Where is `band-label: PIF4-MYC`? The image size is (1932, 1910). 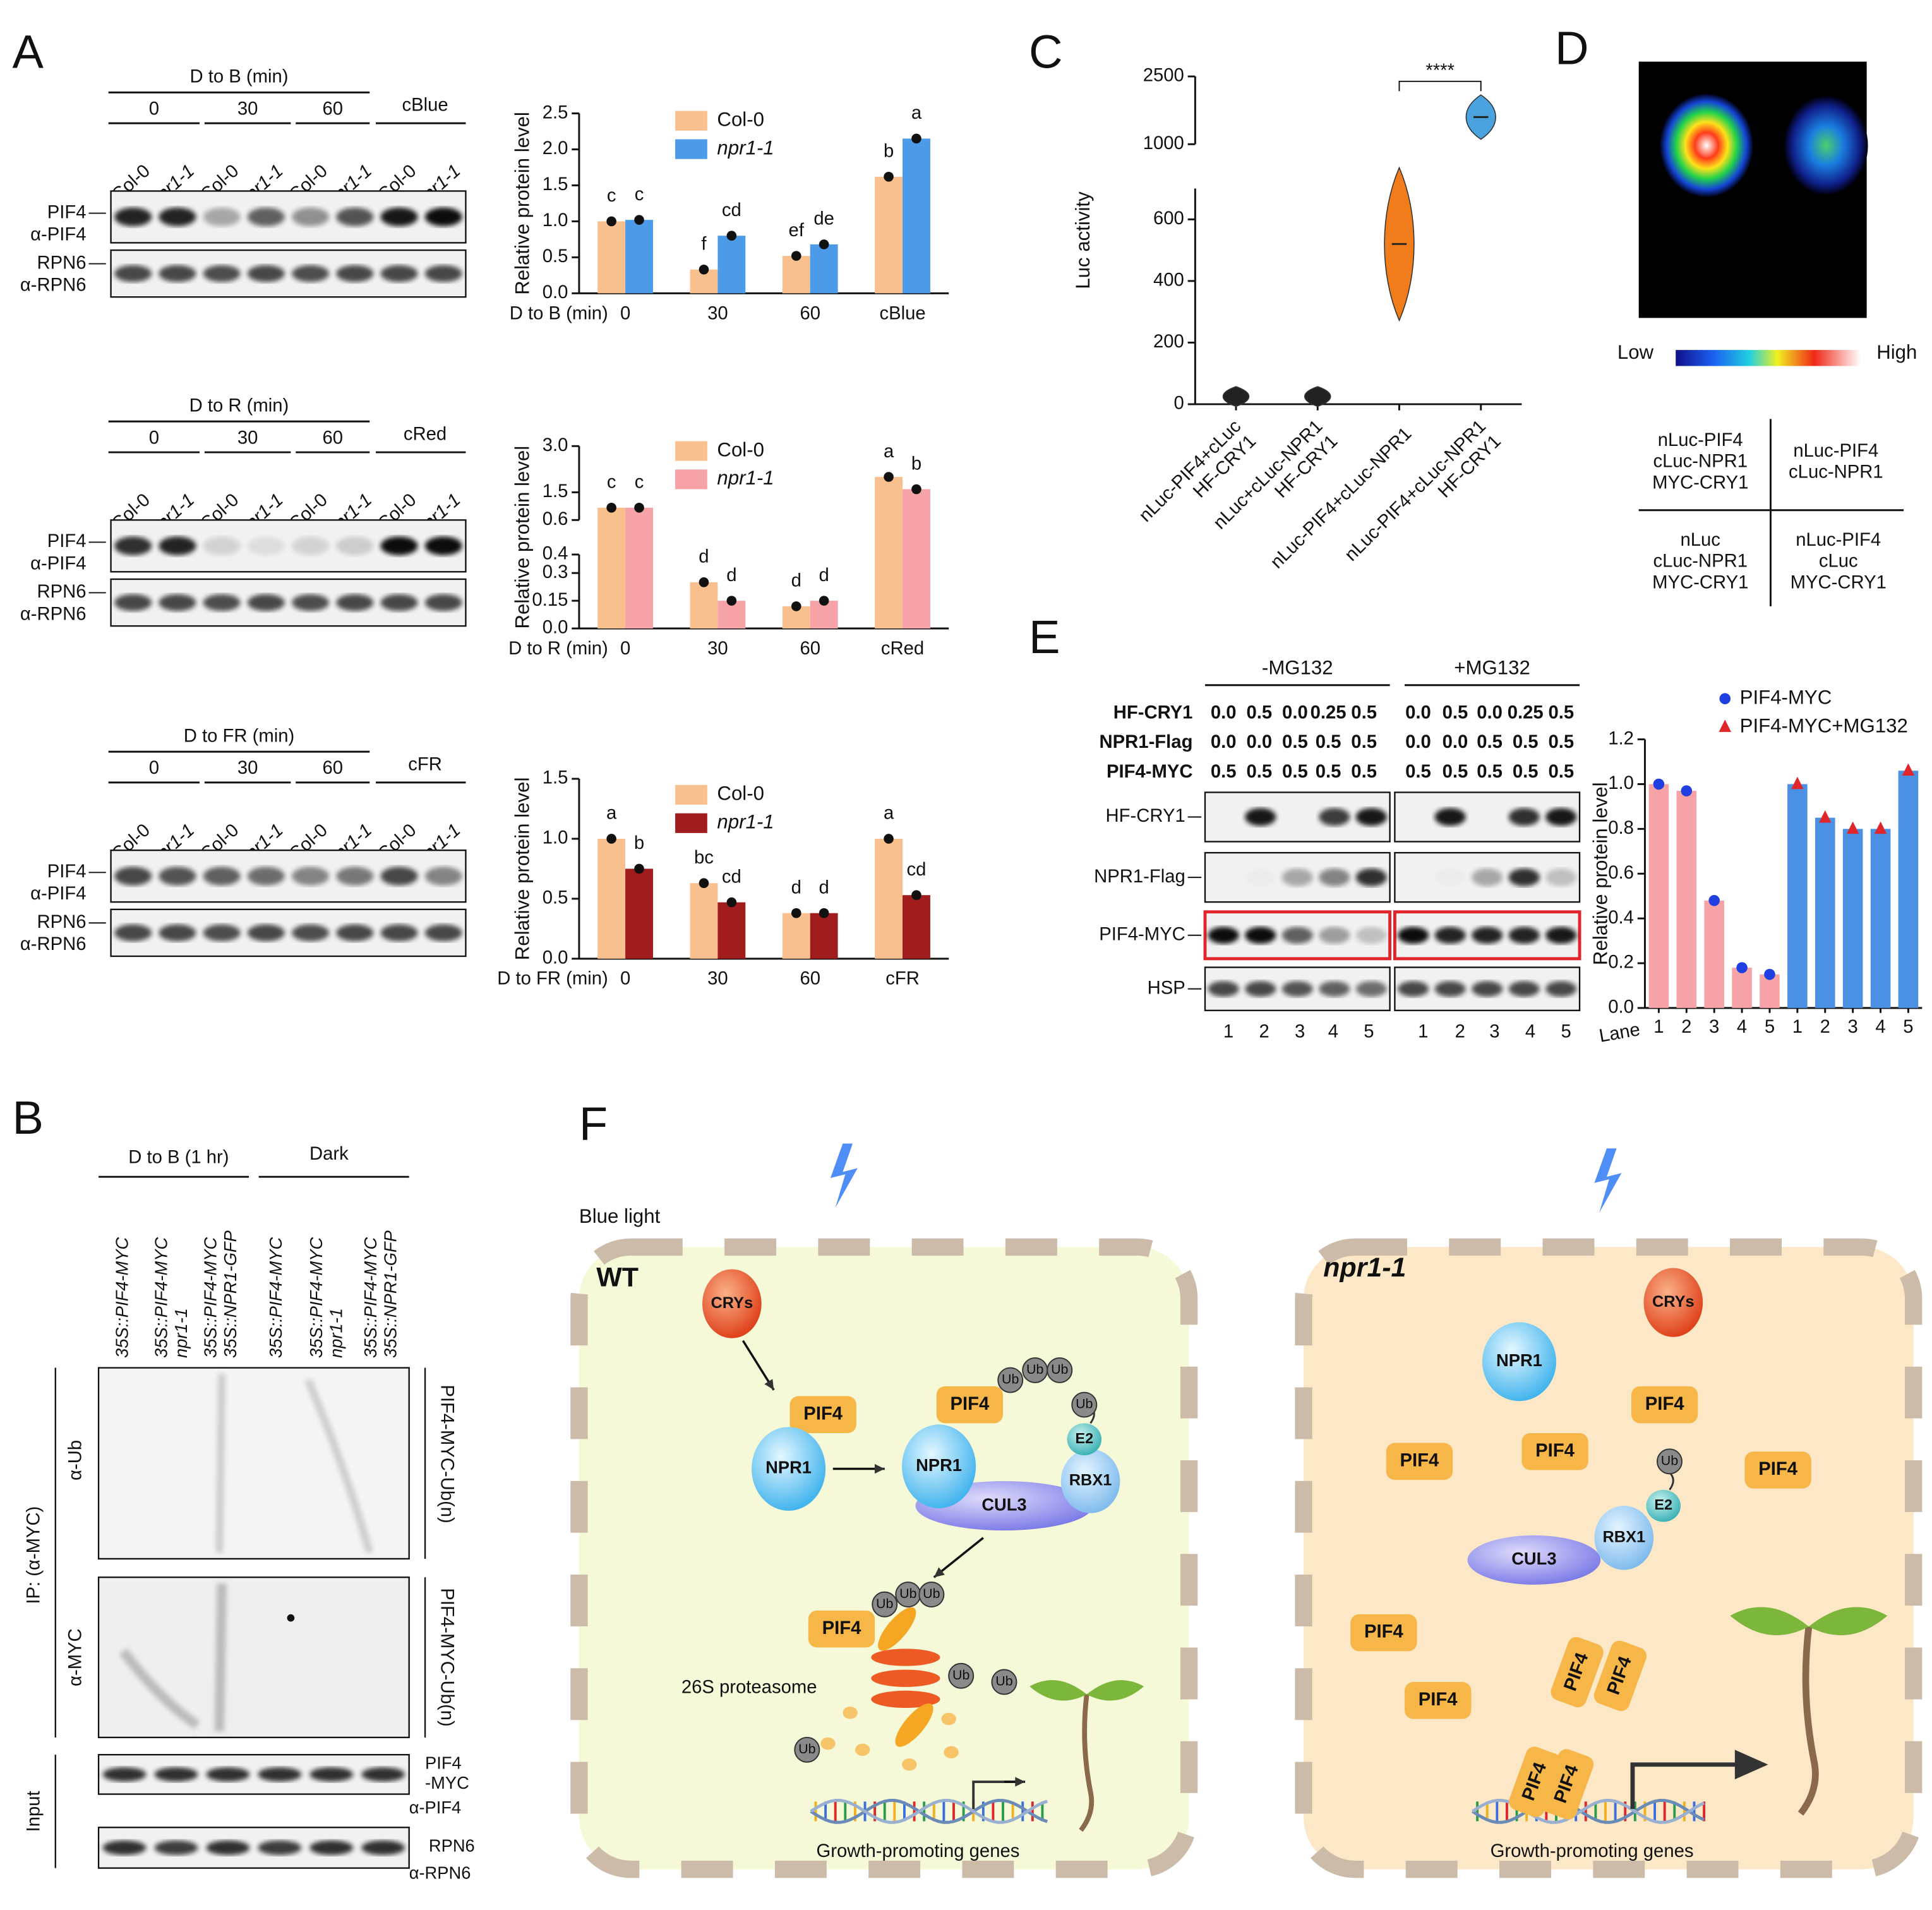 band-label: PIF4-MYC is located at coordinates (447, 1773).